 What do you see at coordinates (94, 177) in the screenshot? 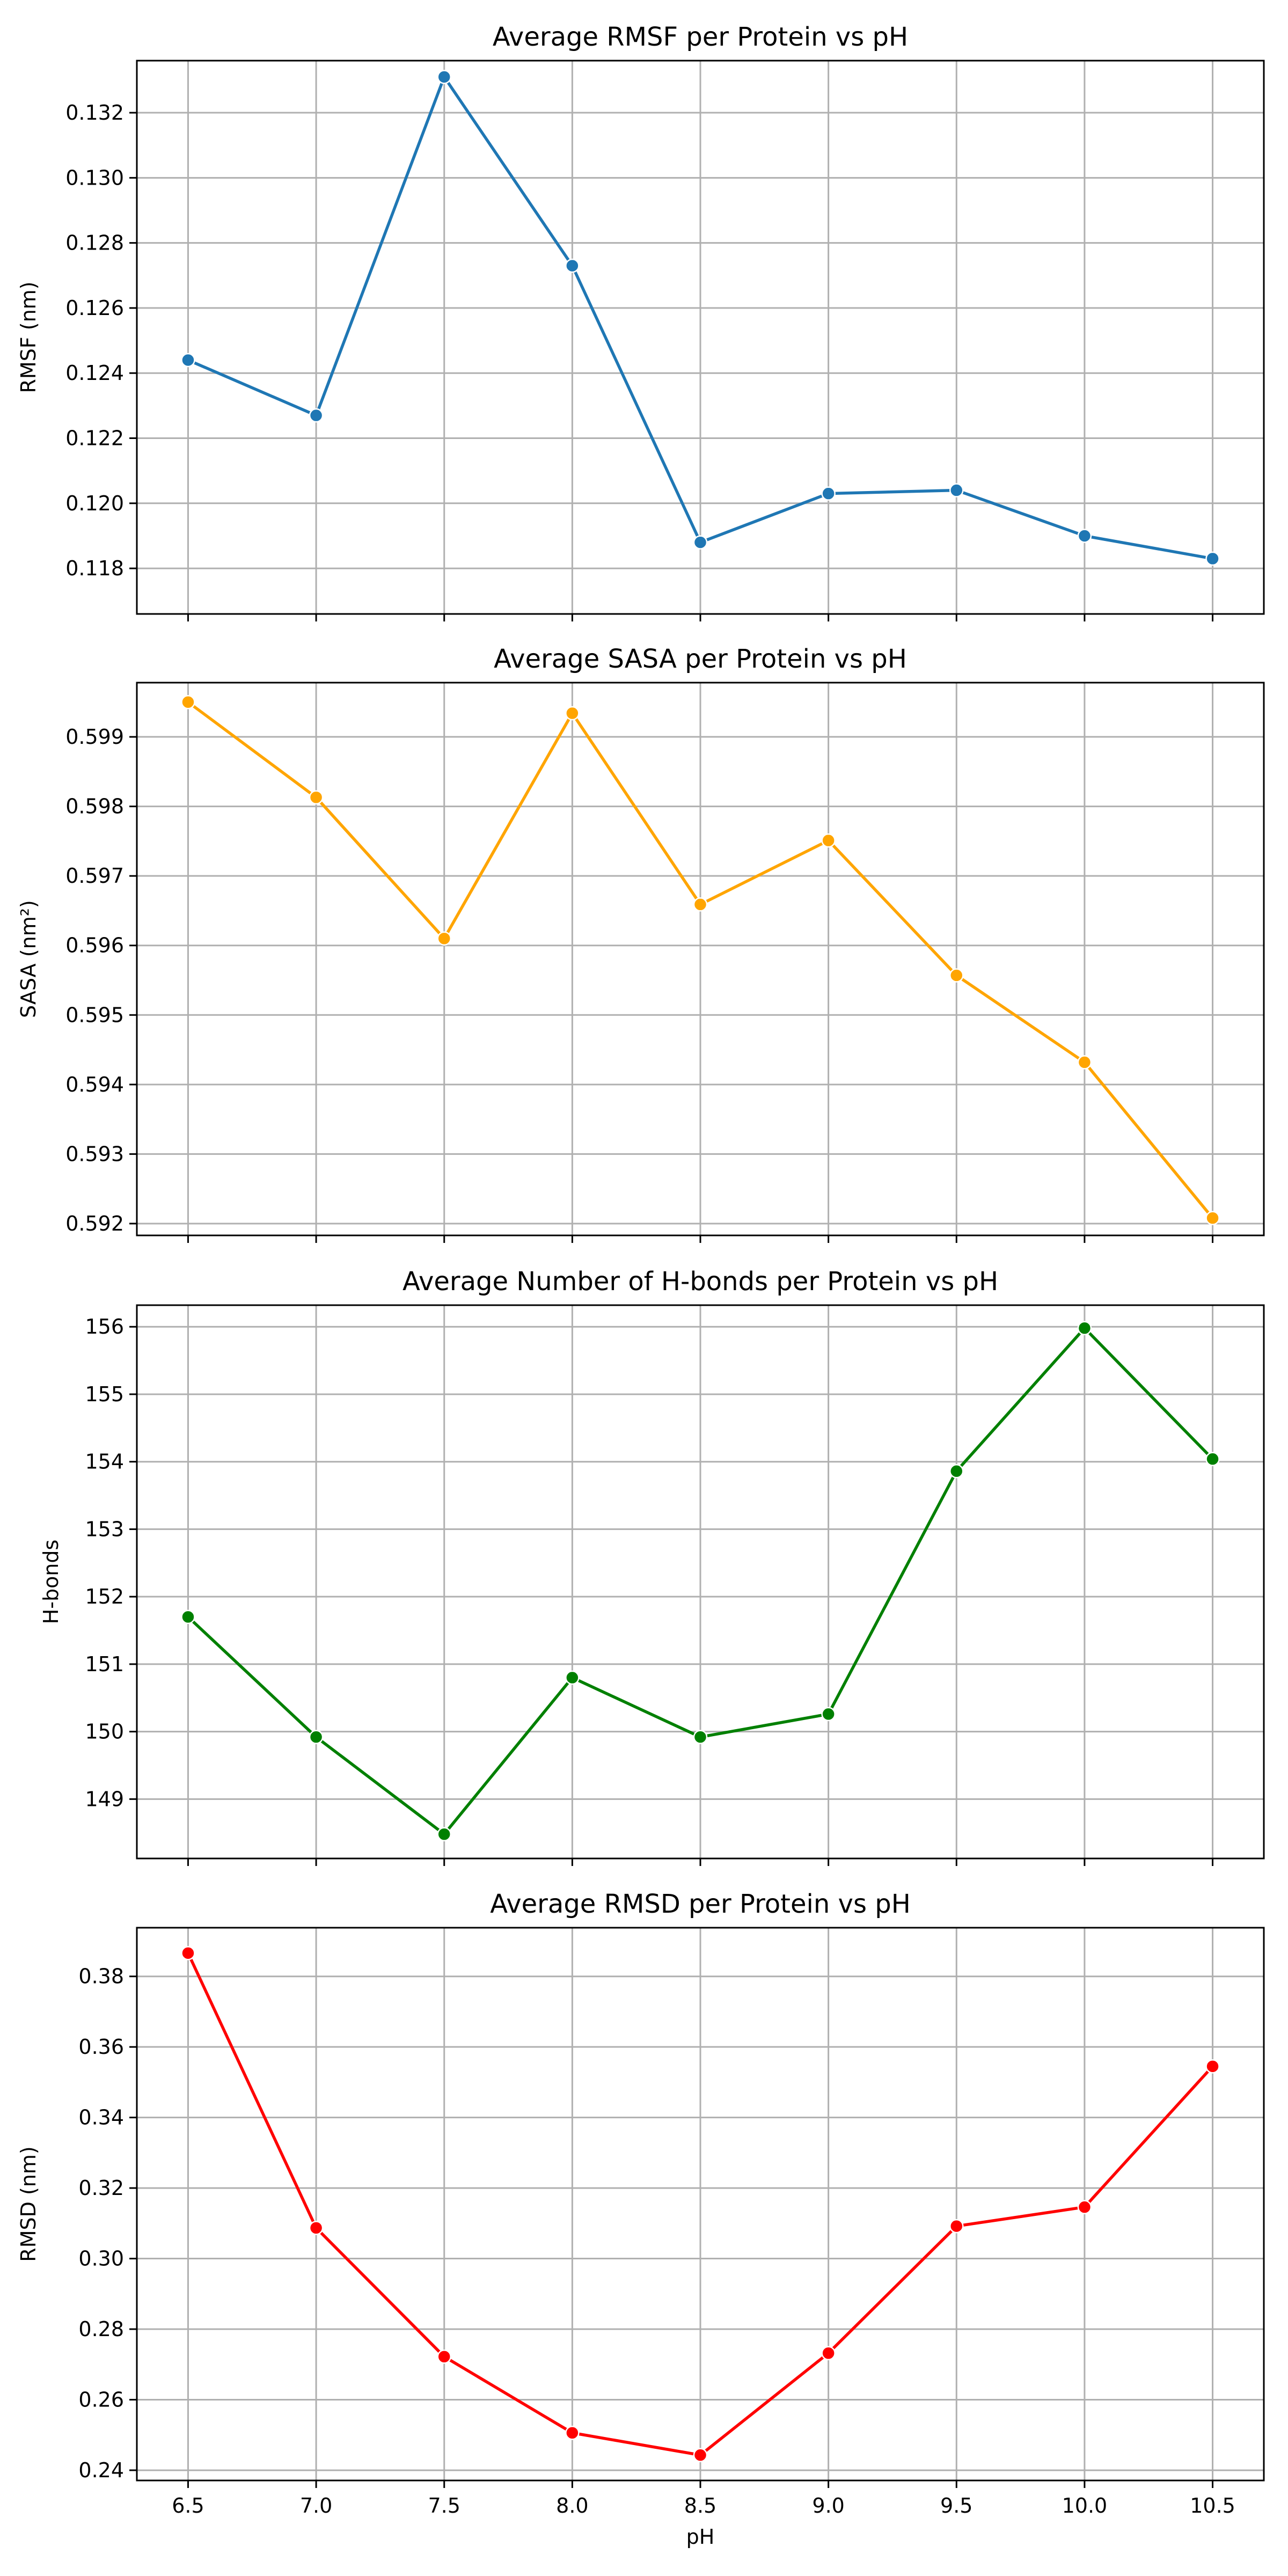
I see `y-tick-label: 0.130` at bounding box center [94, 177].